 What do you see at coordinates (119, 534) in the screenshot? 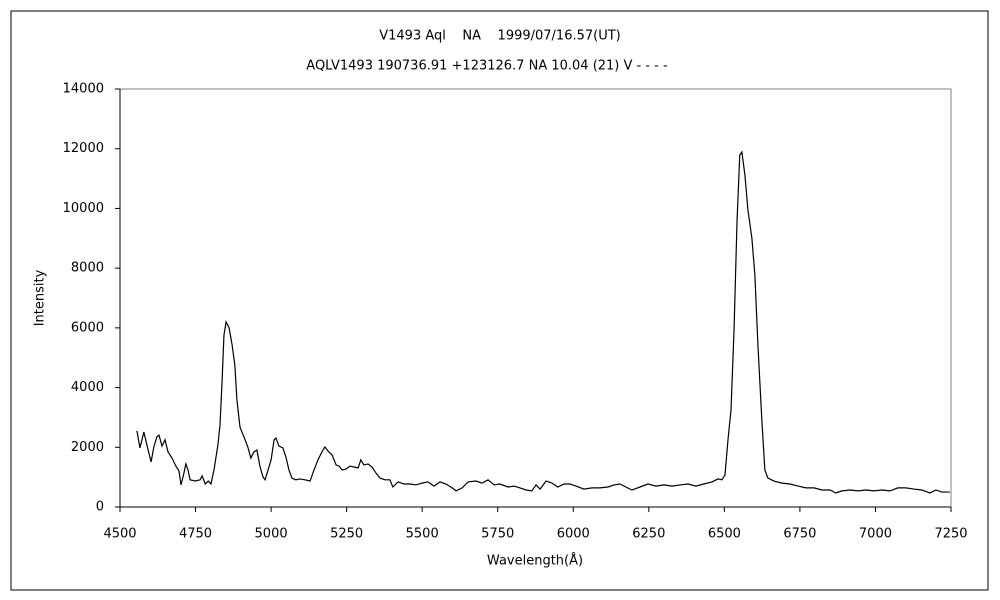
I see `x-tick-label: 4500` at bounding box center [119, 534].